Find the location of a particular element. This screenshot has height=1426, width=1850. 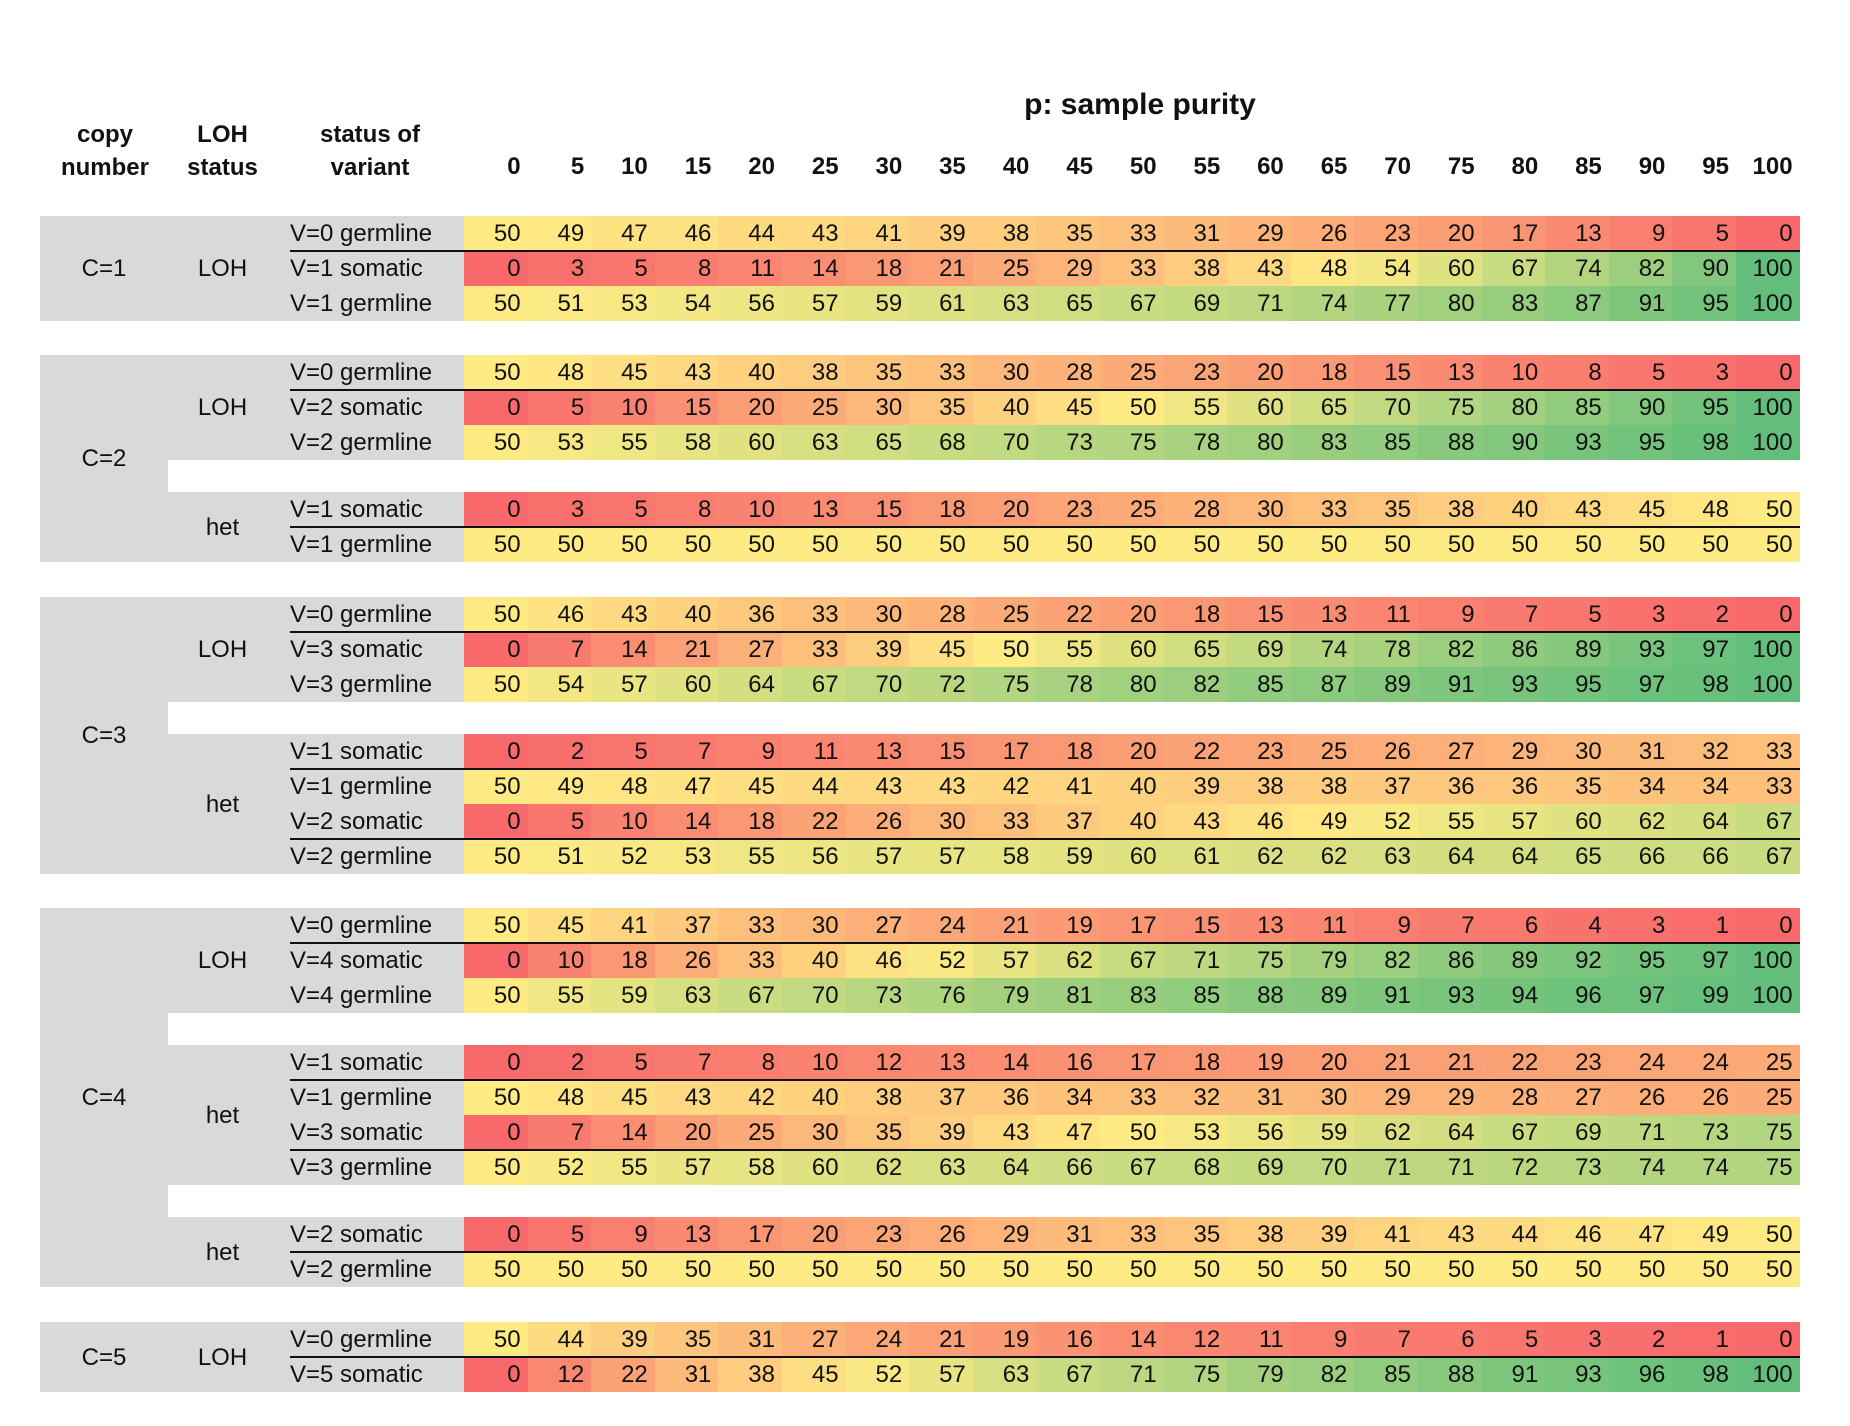

vaf-cell: 45 is located at coordinates (559, 925).